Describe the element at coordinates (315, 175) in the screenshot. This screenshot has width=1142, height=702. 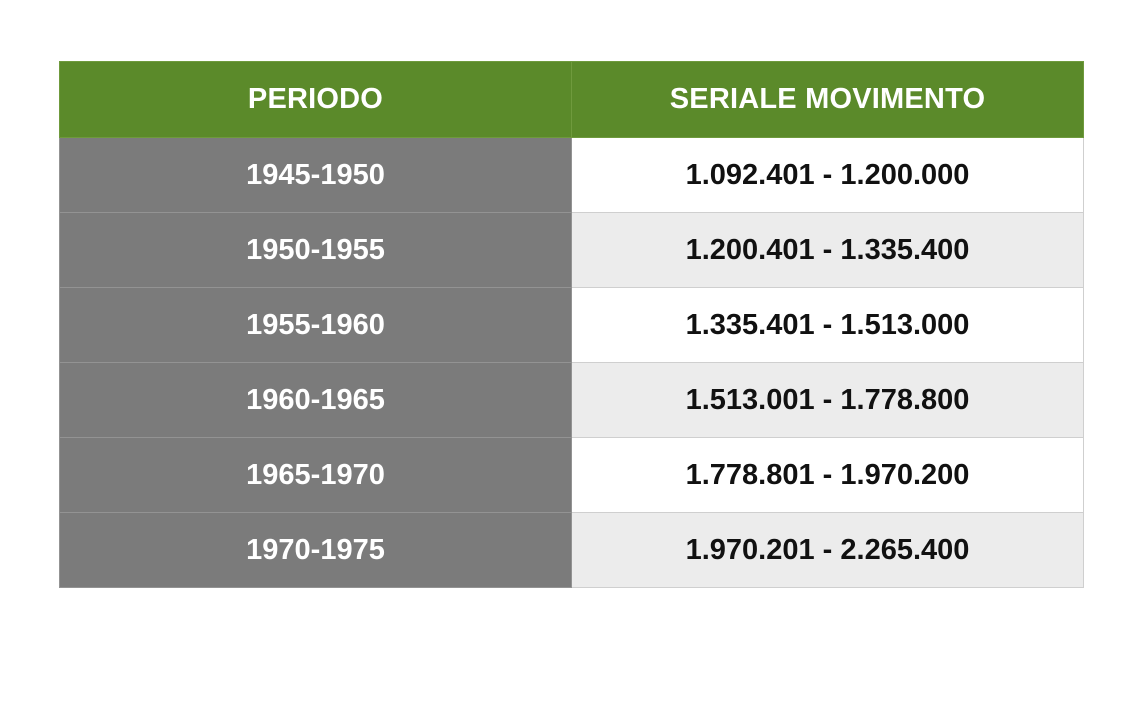
I see `period-cell: 1945-1950` at that location.